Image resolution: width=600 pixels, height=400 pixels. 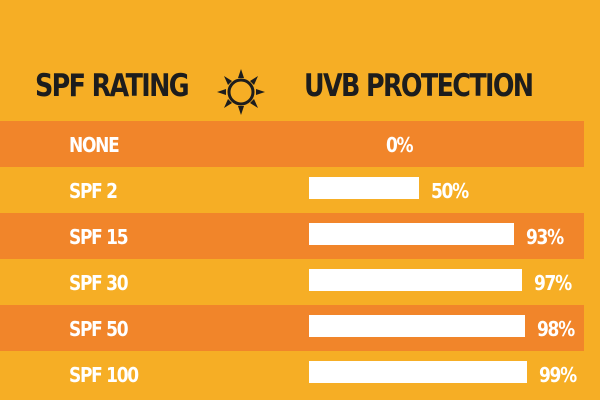 What do you see at coordinates (241, 92) in the screenshot?
I see `sun-icon` at bounding box center [241, 92].